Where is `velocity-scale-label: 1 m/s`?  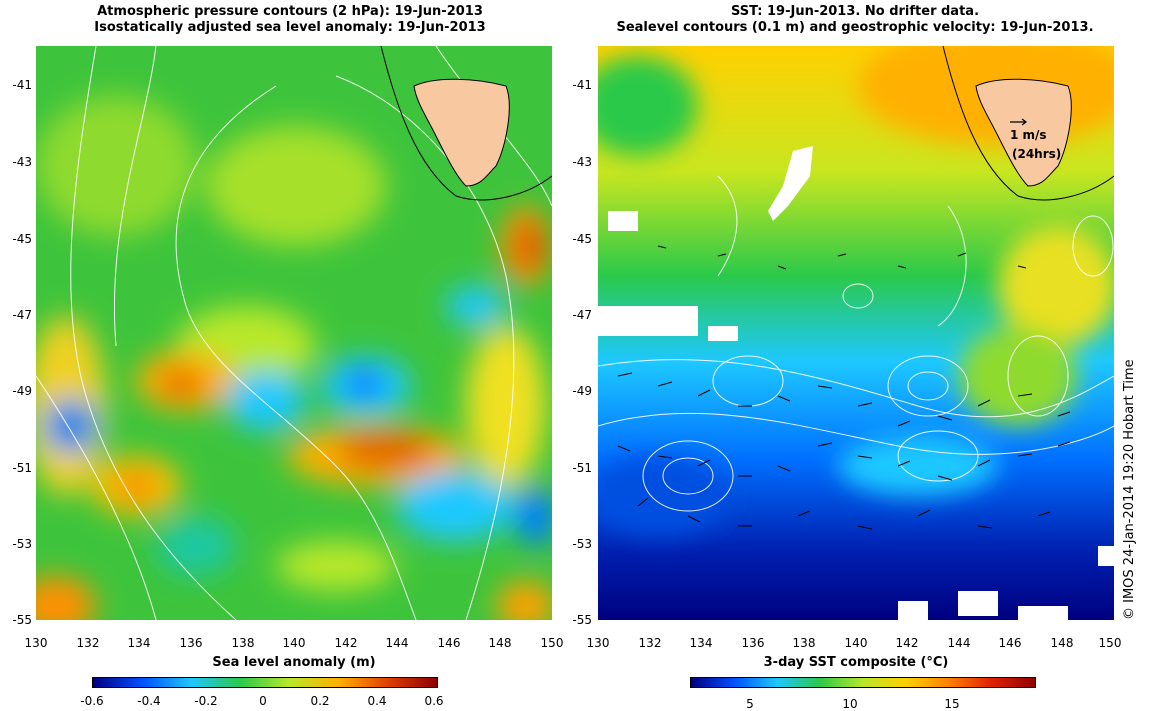 velocity-scale-label: 1 m/s is located at coordinates (1028, 135).